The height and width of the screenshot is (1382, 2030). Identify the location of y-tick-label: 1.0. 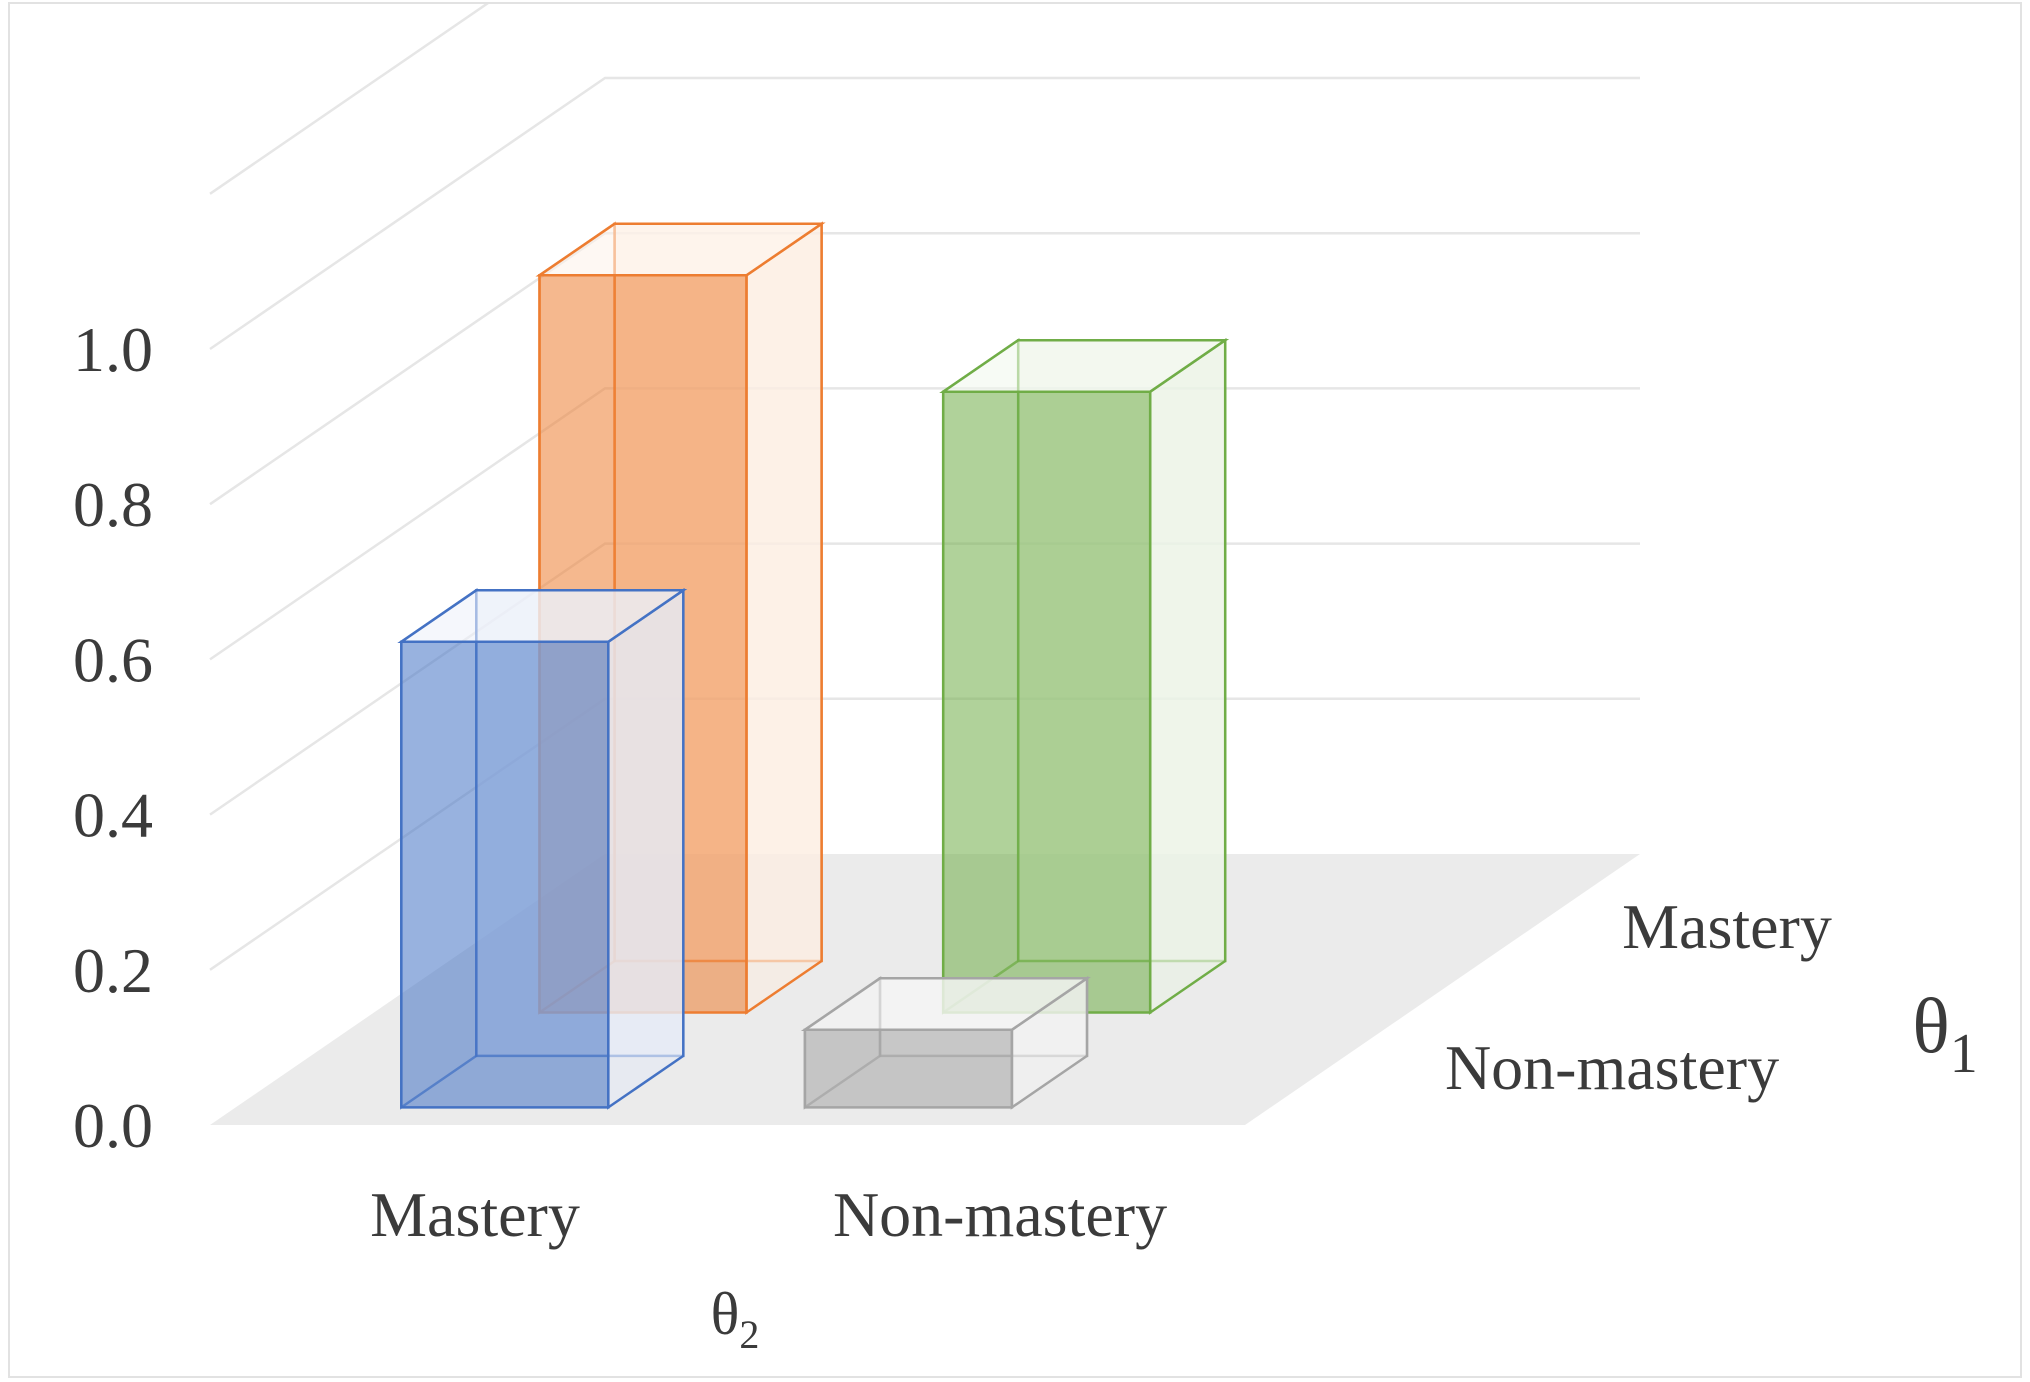
(113, 349).